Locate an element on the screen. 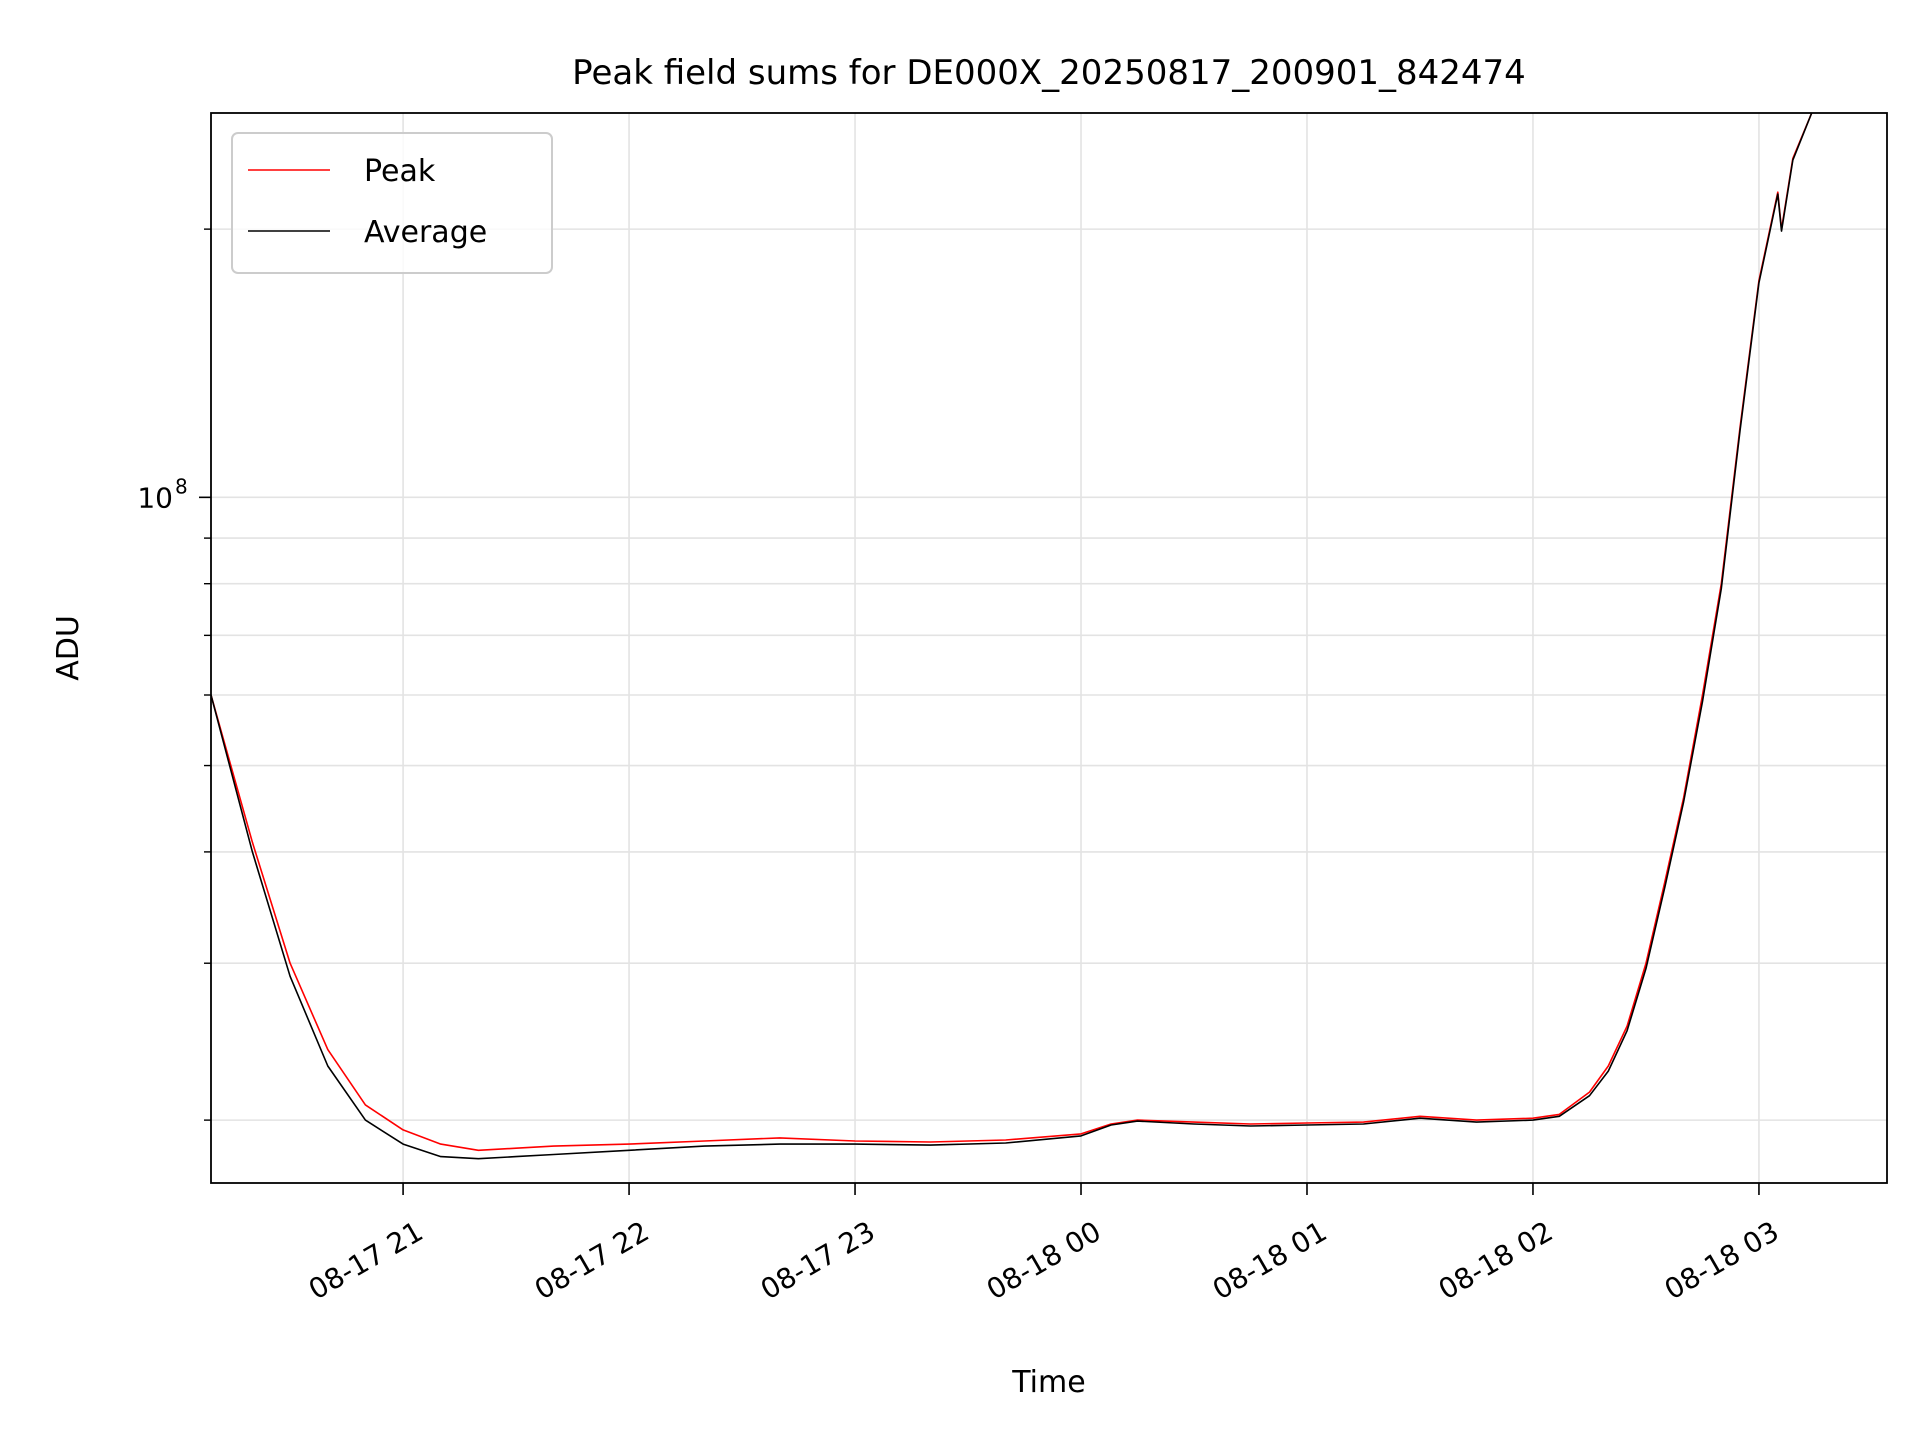 The width and height of the screenshot is (1920, 1444). y-tick-label: 10 is located at coordinates (155, 497).